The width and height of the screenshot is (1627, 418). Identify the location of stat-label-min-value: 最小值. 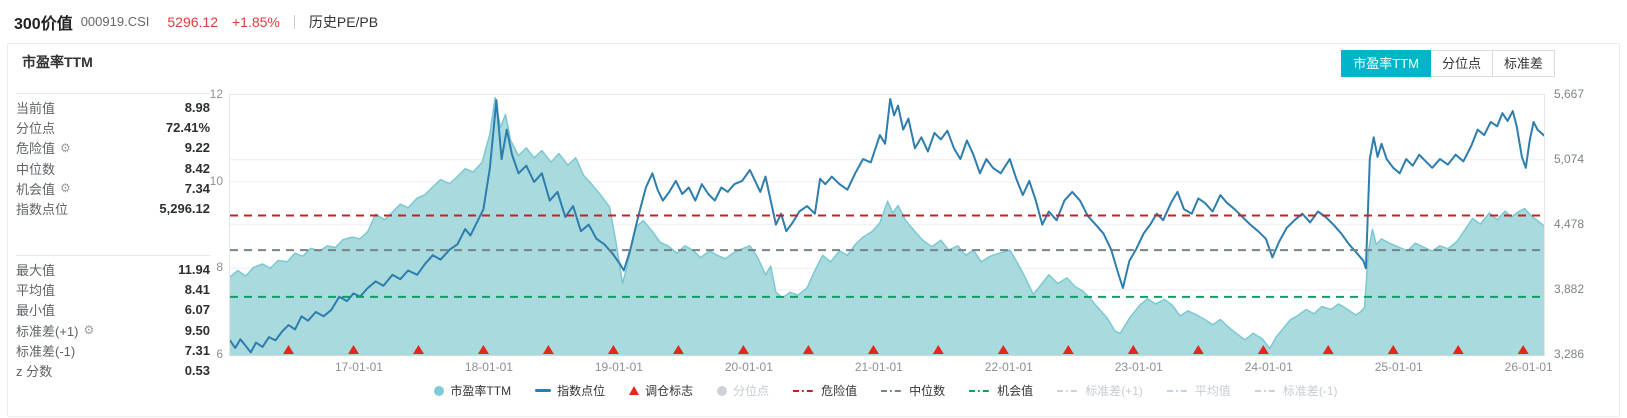
(36, 311).